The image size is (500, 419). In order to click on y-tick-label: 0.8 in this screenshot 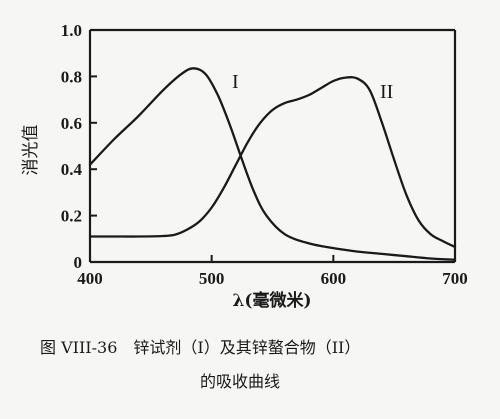, I will do `click(71, 76)`.